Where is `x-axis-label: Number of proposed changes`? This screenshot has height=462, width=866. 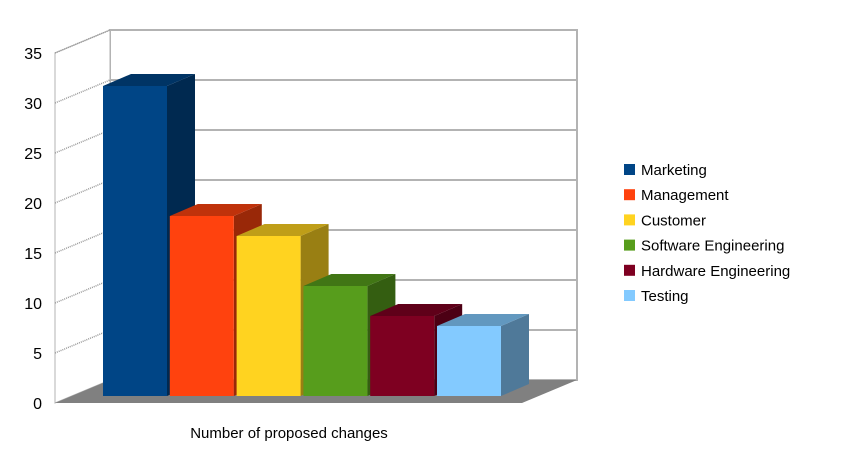
x-axis-label: Number of proposed changes is located at coordinates (289, 433).